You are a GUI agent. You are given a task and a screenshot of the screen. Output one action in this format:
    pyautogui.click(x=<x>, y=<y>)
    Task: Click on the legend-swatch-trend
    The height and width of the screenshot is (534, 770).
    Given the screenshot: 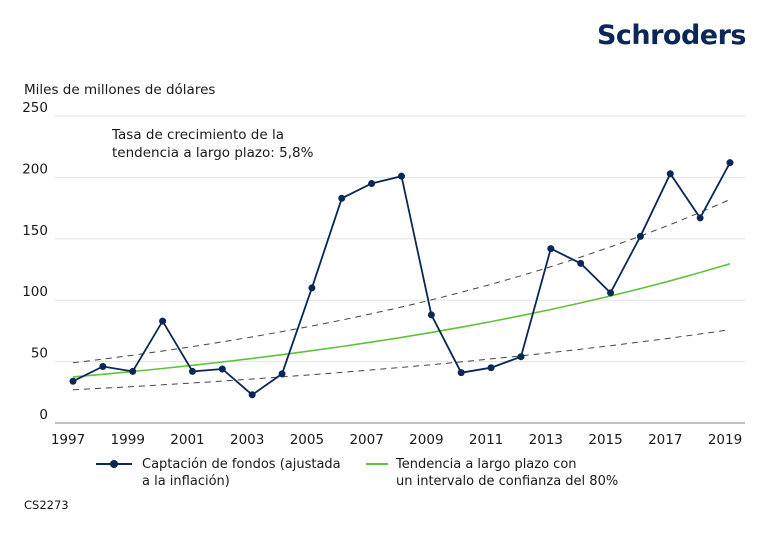 What is the action you would take?
    pyautogui.click(x=377, y=464)
    